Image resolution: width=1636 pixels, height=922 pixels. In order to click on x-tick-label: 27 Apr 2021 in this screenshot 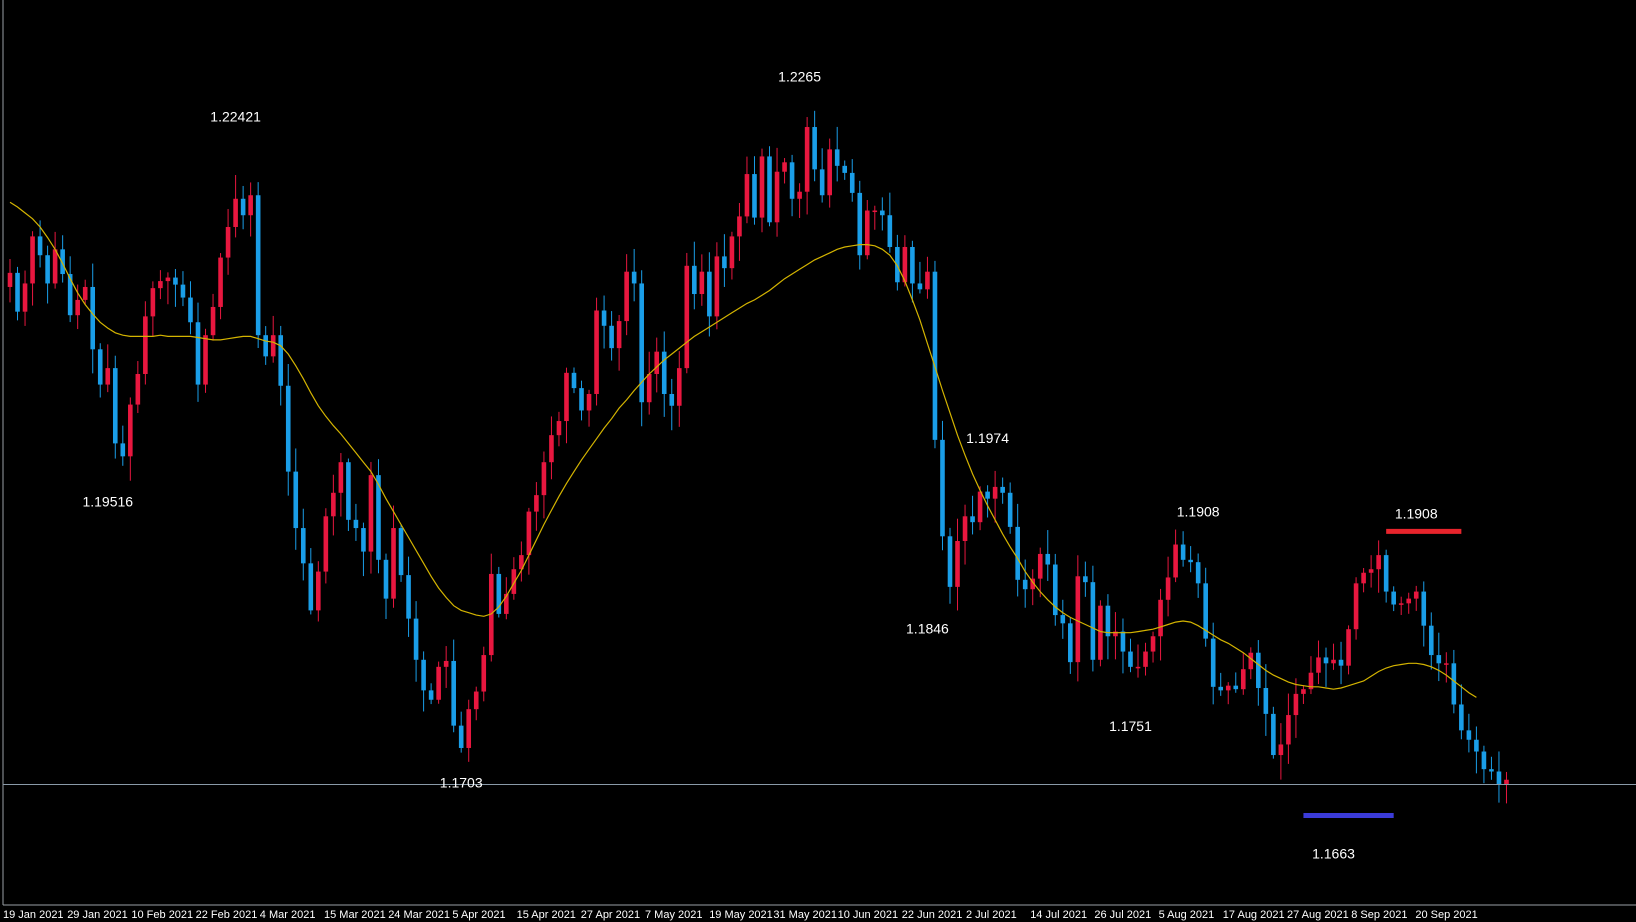, I will do `click(610, 915)`.